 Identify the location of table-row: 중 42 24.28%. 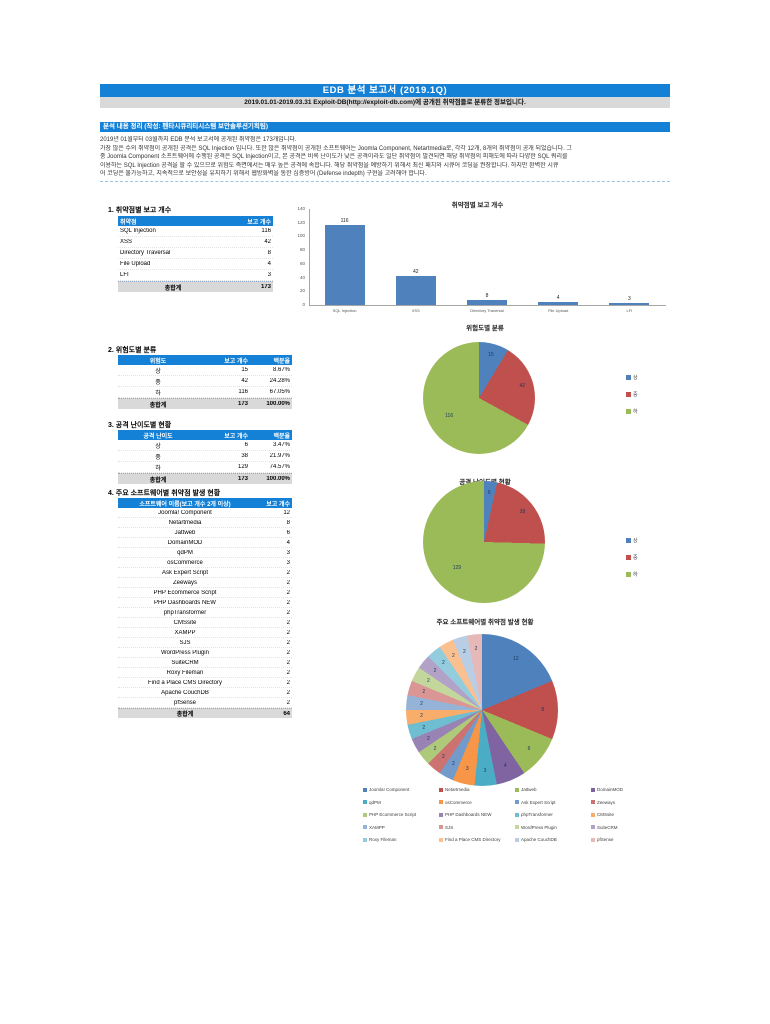
(205, 381).